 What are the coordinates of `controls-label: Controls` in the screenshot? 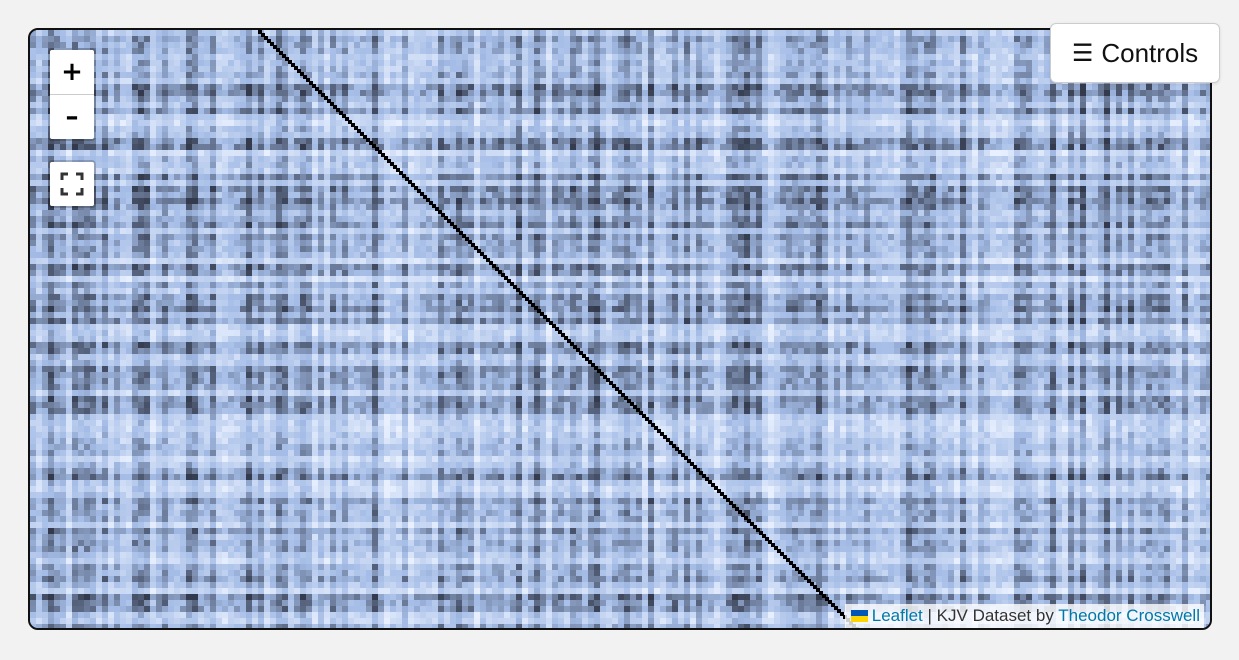 It's located at (1150, 52).